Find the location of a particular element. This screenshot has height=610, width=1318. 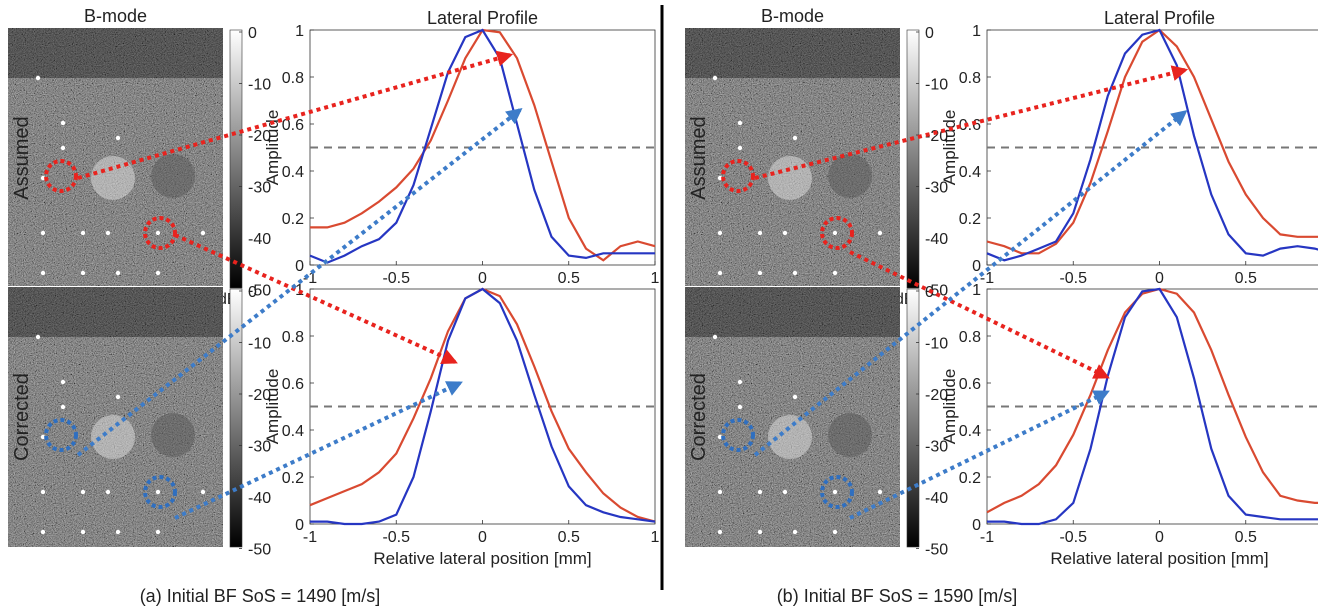

colorbar-tick-label: -20 is located at coordinates (259, 395).